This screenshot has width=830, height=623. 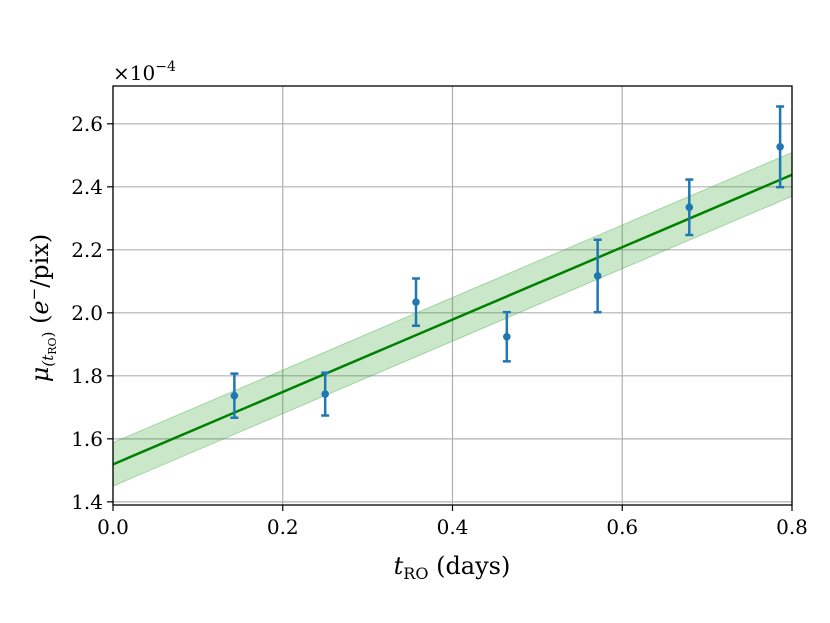 I want to click on x-axis-ticks: 0.0 0.2 0.4 0.6 0.8, so click(x=452, y=522).